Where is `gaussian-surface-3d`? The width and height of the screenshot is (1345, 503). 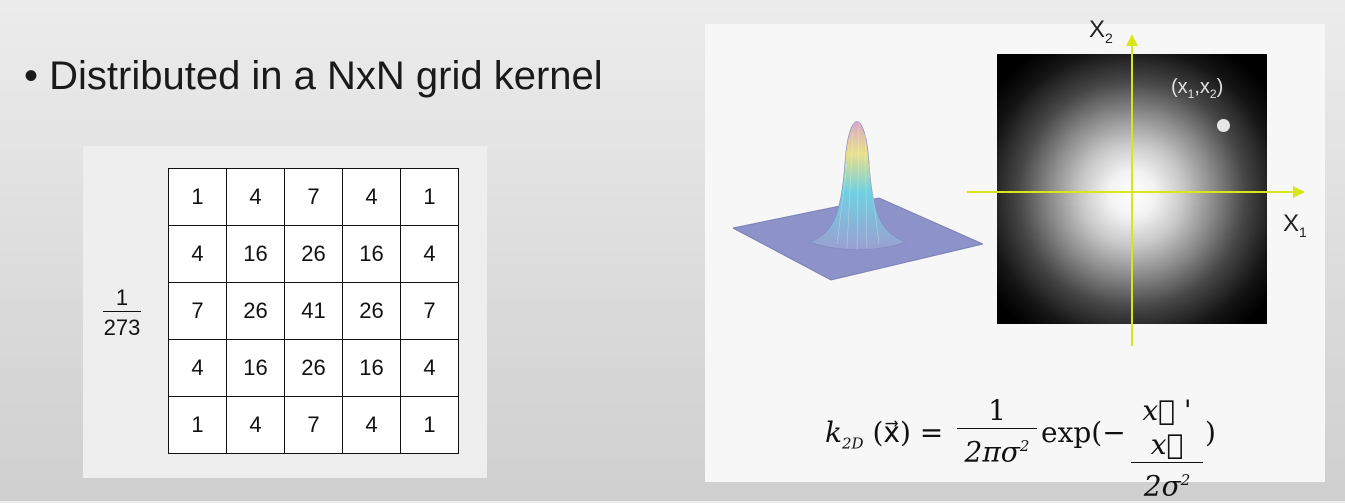
gaussian-surface-3d is located at coordinates (858, 201).